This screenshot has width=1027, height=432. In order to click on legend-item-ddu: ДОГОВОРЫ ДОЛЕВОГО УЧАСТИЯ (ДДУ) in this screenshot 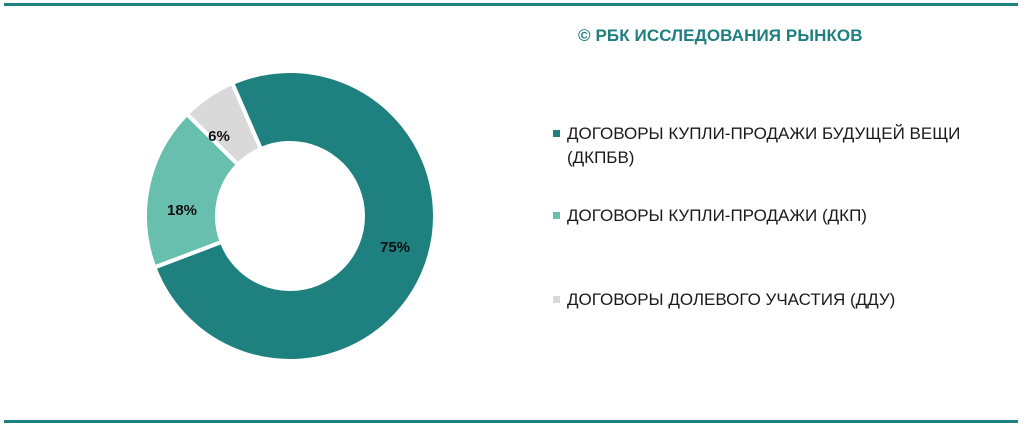, I will do `click(775, 300)`.